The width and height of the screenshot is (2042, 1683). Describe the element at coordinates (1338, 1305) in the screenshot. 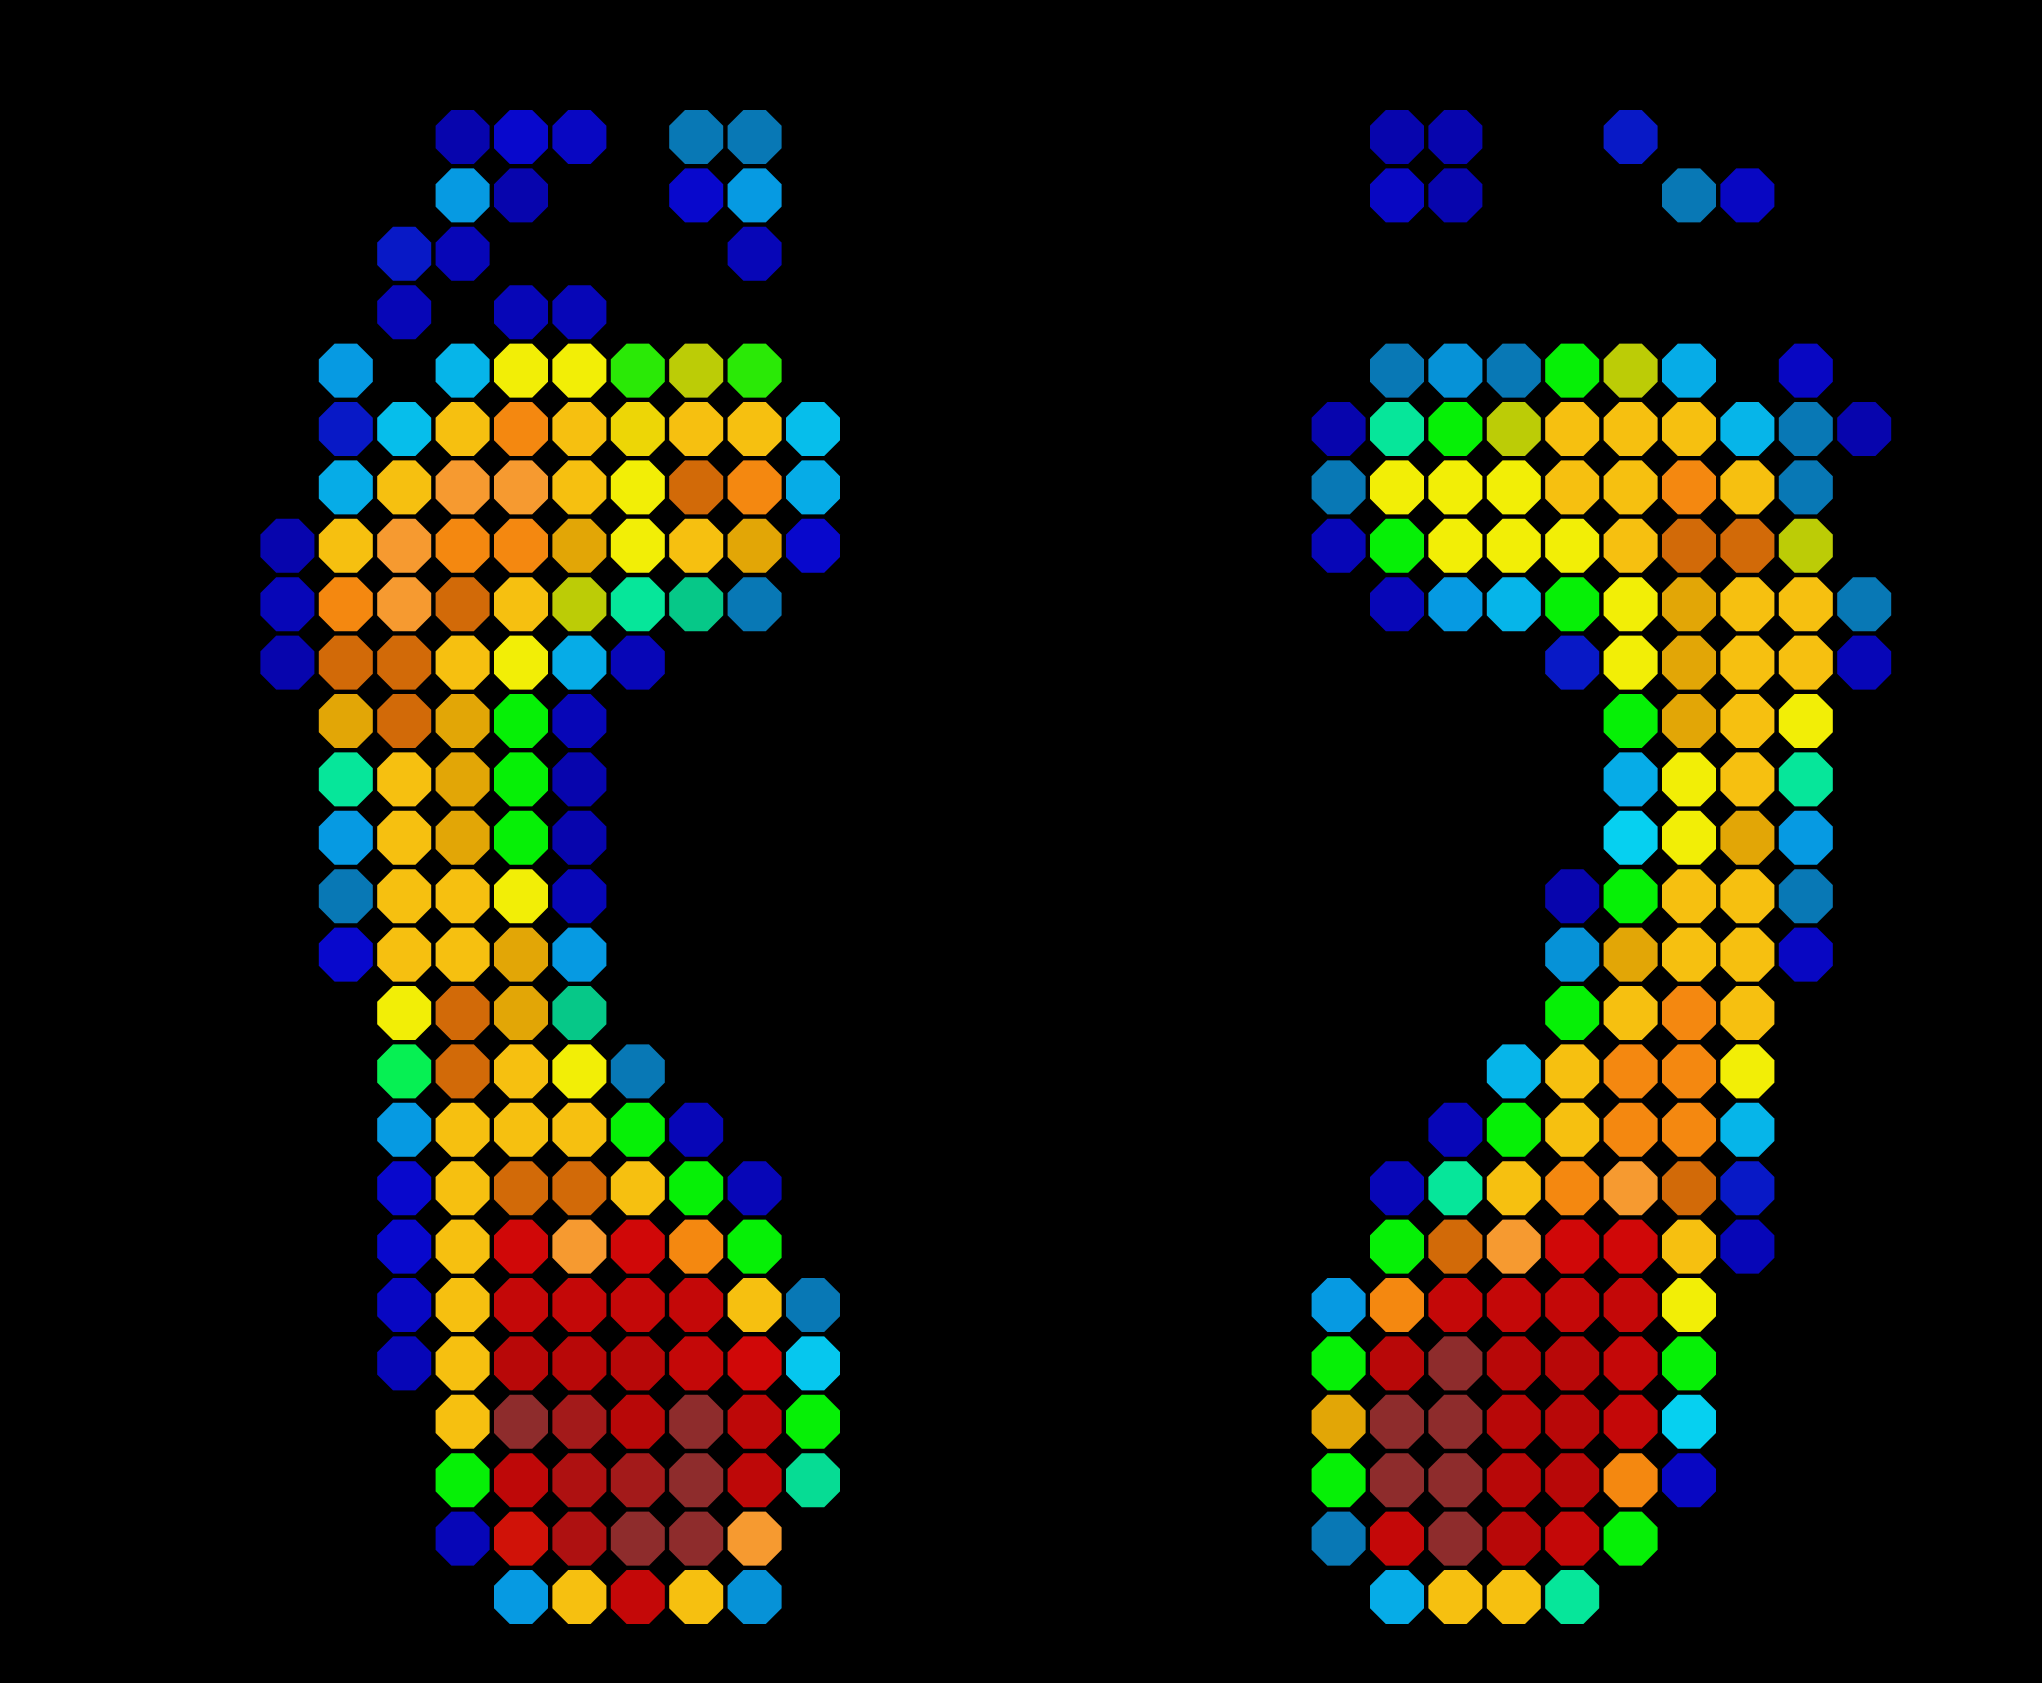

I see `right-foot-sensor-r20-c19` at that location.